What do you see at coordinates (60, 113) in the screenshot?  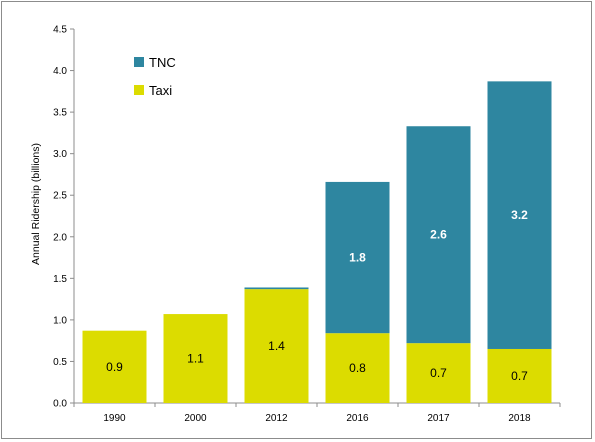 I see `y-tick-label: 3.5` at bounding box center [60, 113].